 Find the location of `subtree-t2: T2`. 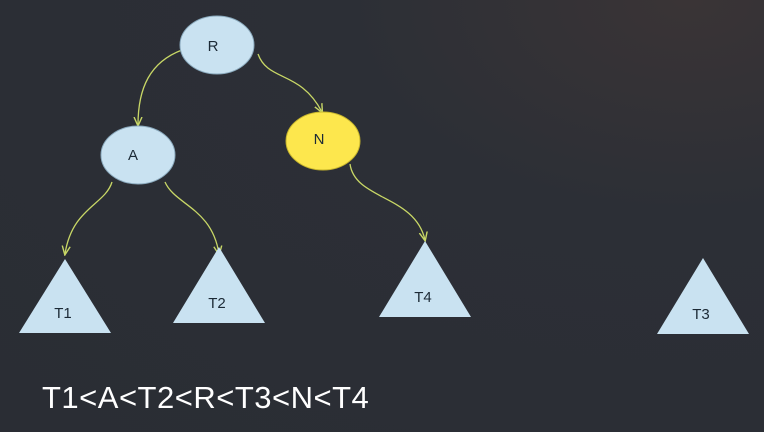

subtree-t2: T2 is located at coordinates (219, 285).